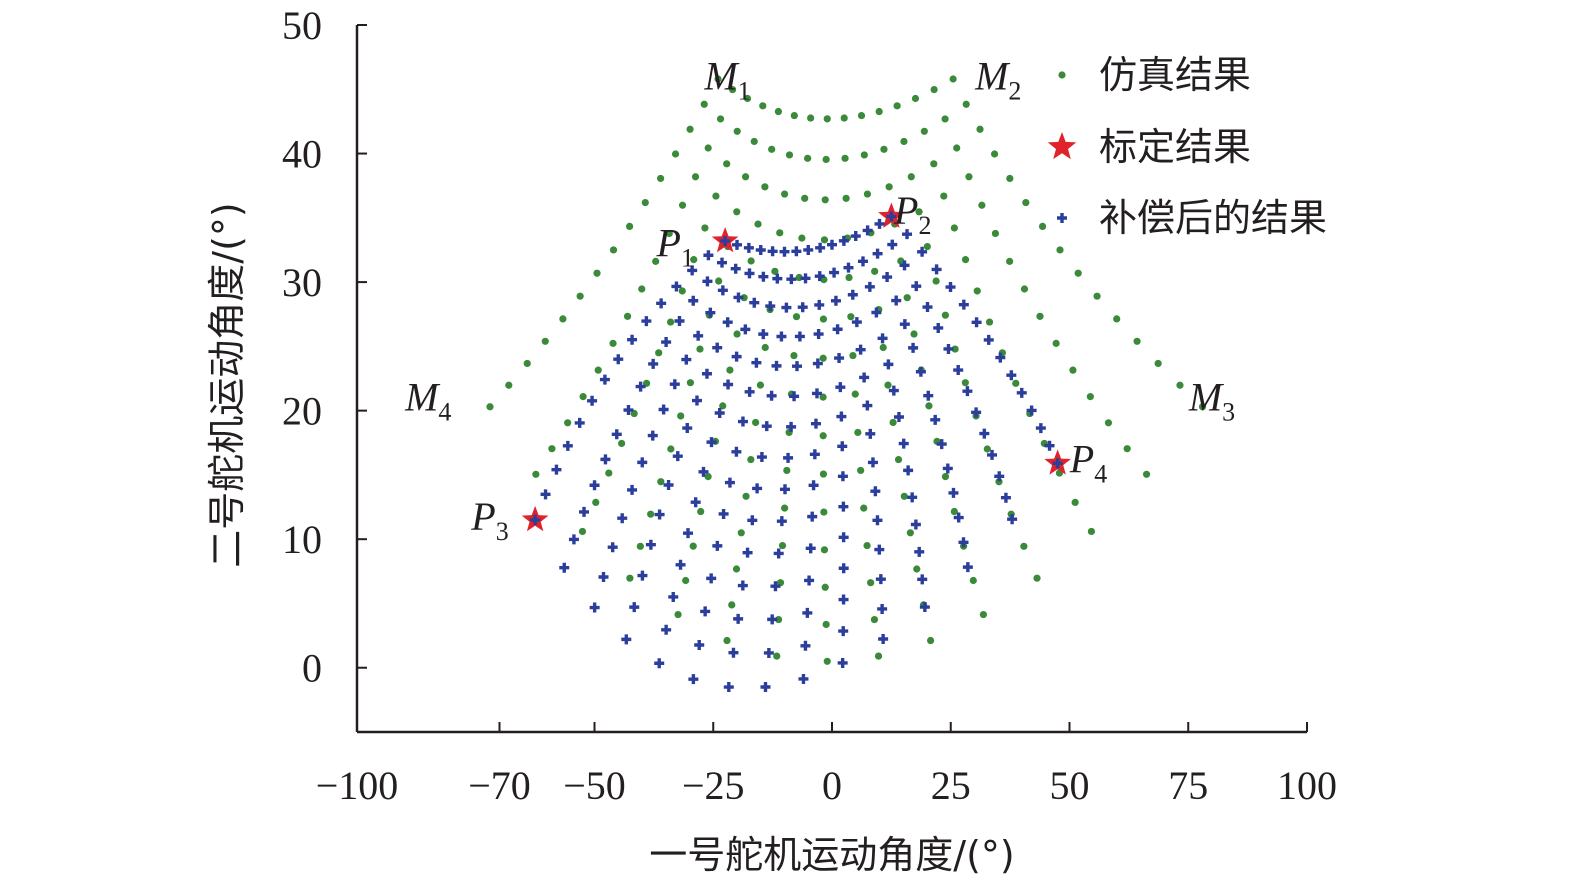 Image resolution: width=1575 pixels, height=885 pixels. What do you see at coordinates (302, 539) in the screenshot?
I see `y-tick-label: 10` at bounding box center [302, 539].